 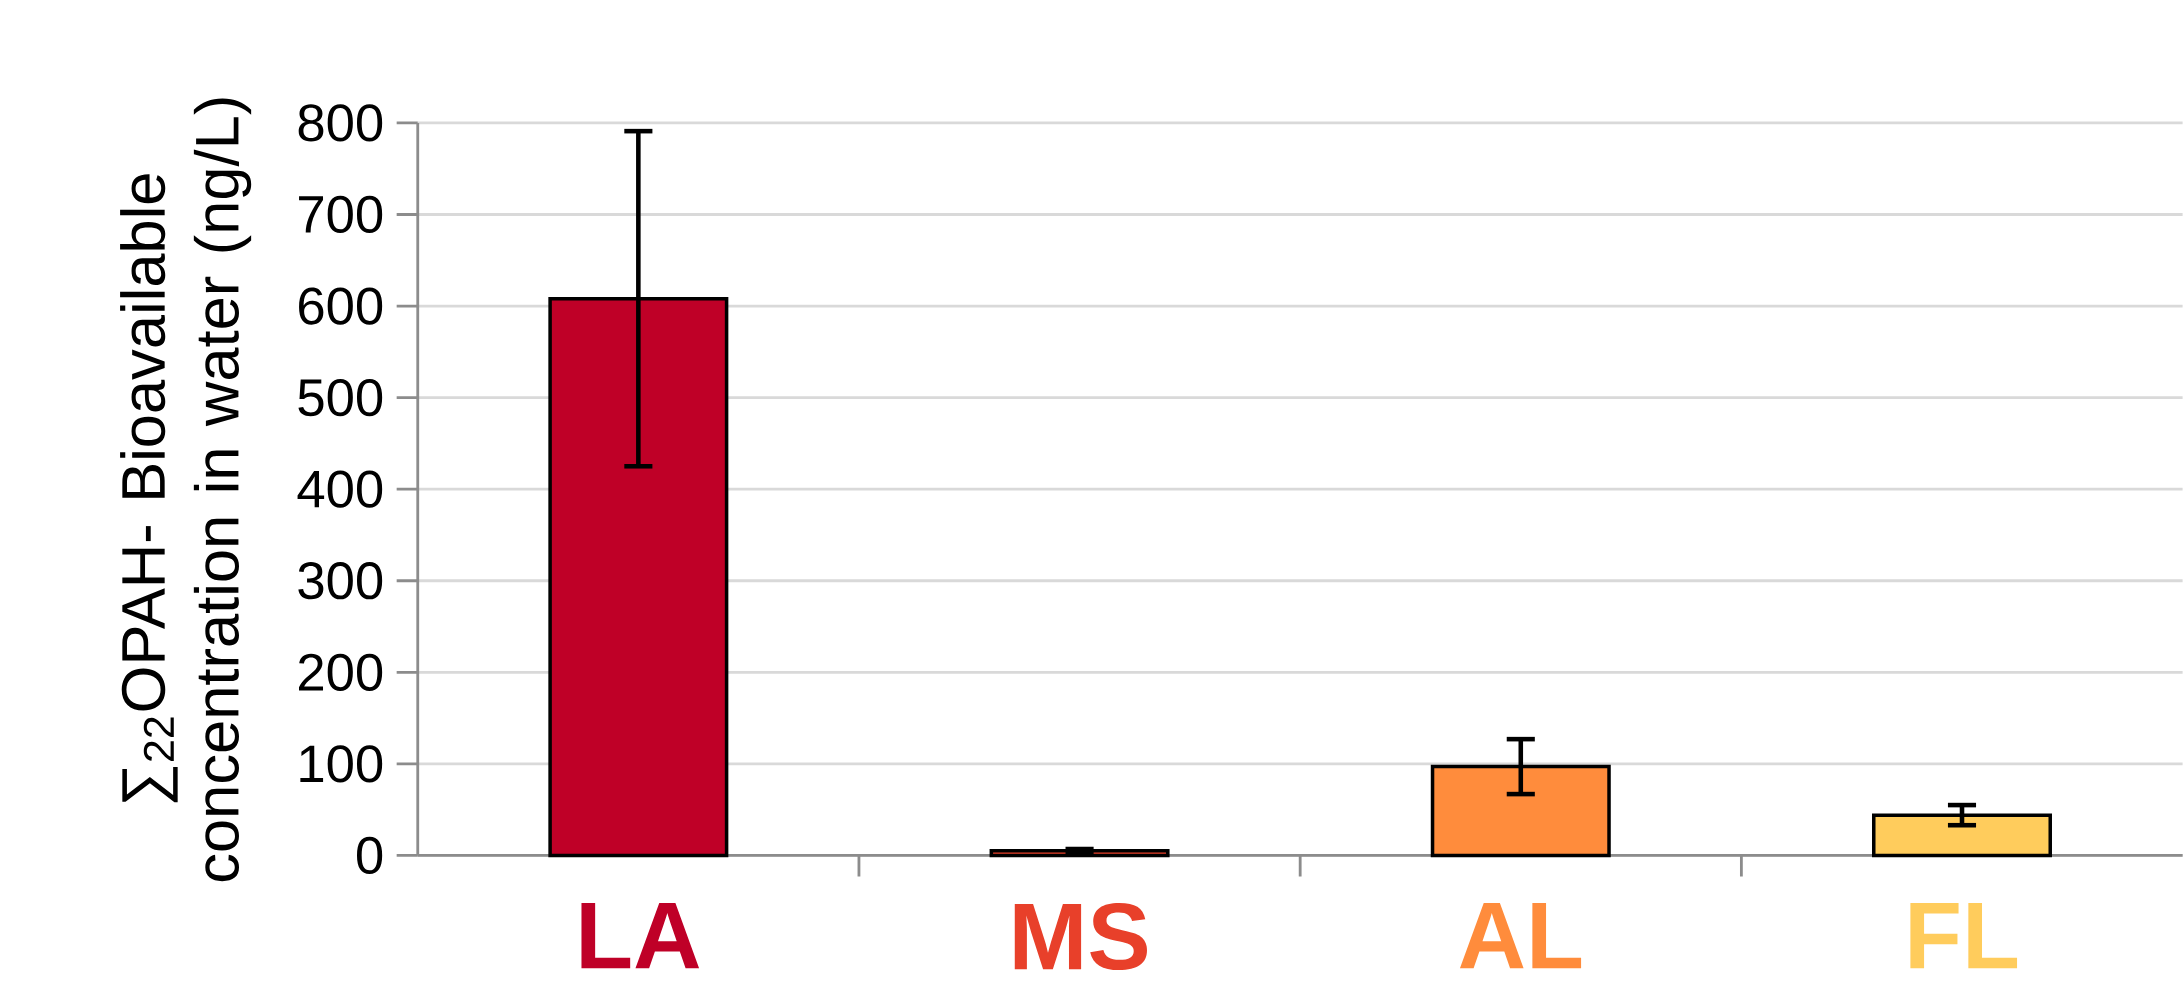 I want to click on y-tick-label: 0, so click(x=369, y=855).